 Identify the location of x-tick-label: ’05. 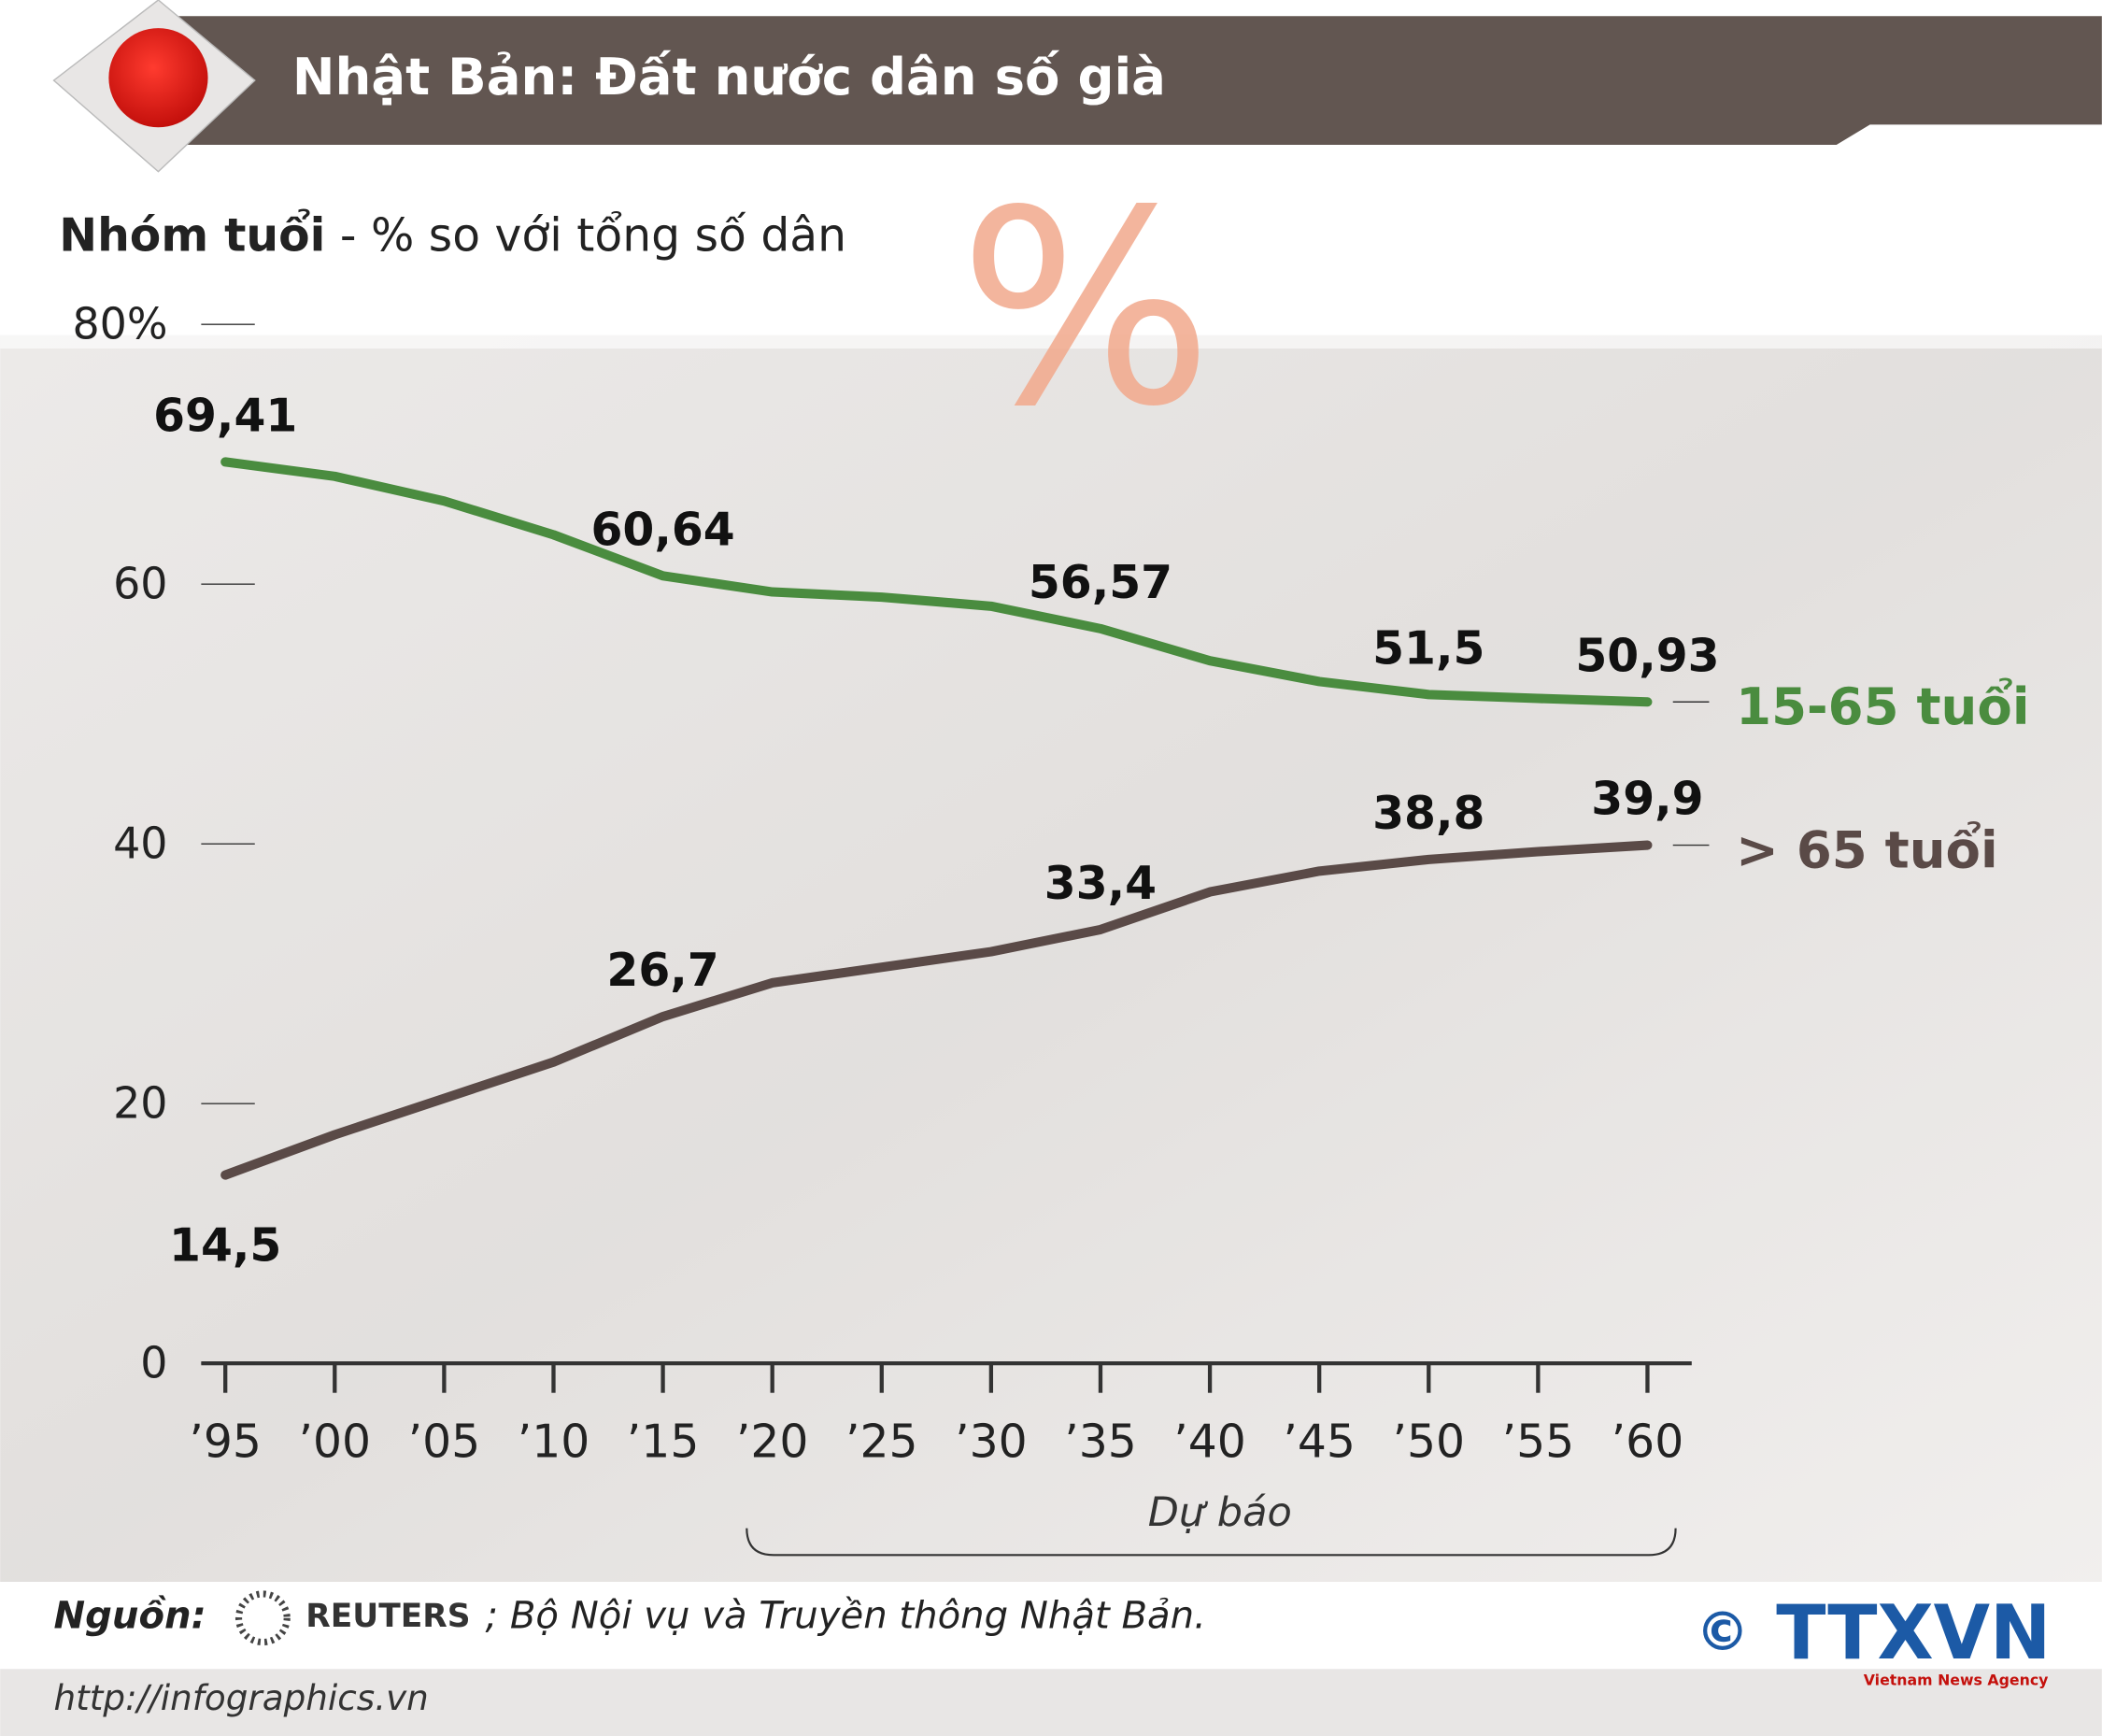
(444, 1442).